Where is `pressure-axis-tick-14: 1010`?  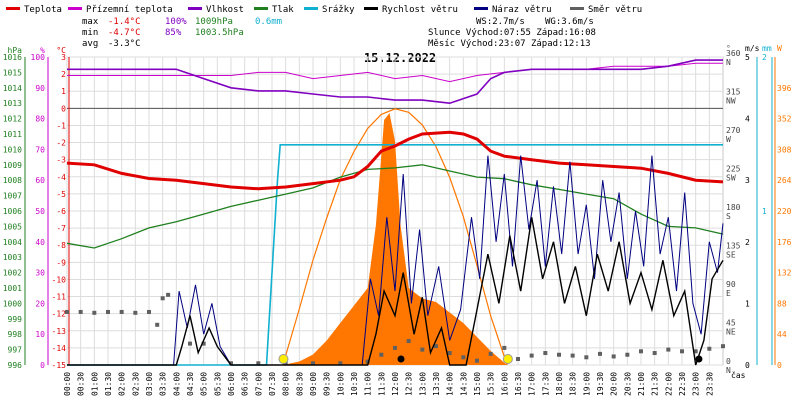 pressure-axis-tick-14: 1010 is located at coordinates (12, 149).